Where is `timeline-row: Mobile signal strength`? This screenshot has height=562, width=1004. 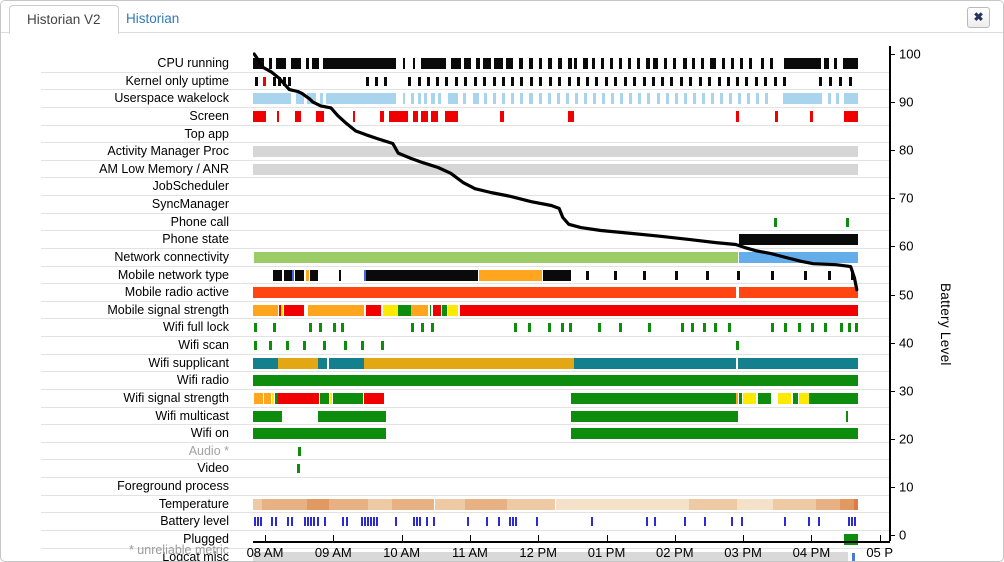
timeline-row: Mobile signal strength is located at coordinates (465, 311).